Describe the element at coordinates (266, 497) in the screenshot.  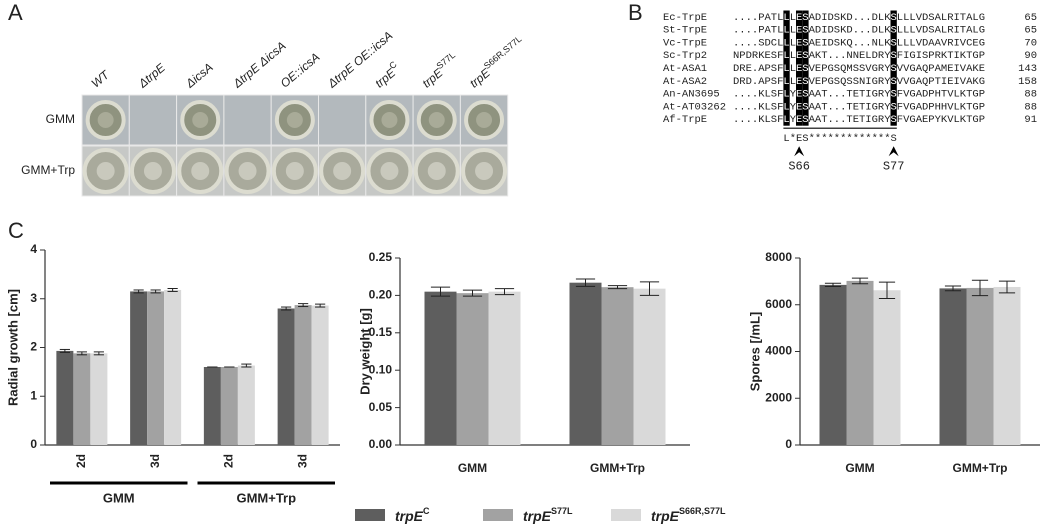
I see `group-label: GMM+Trp` at that location.